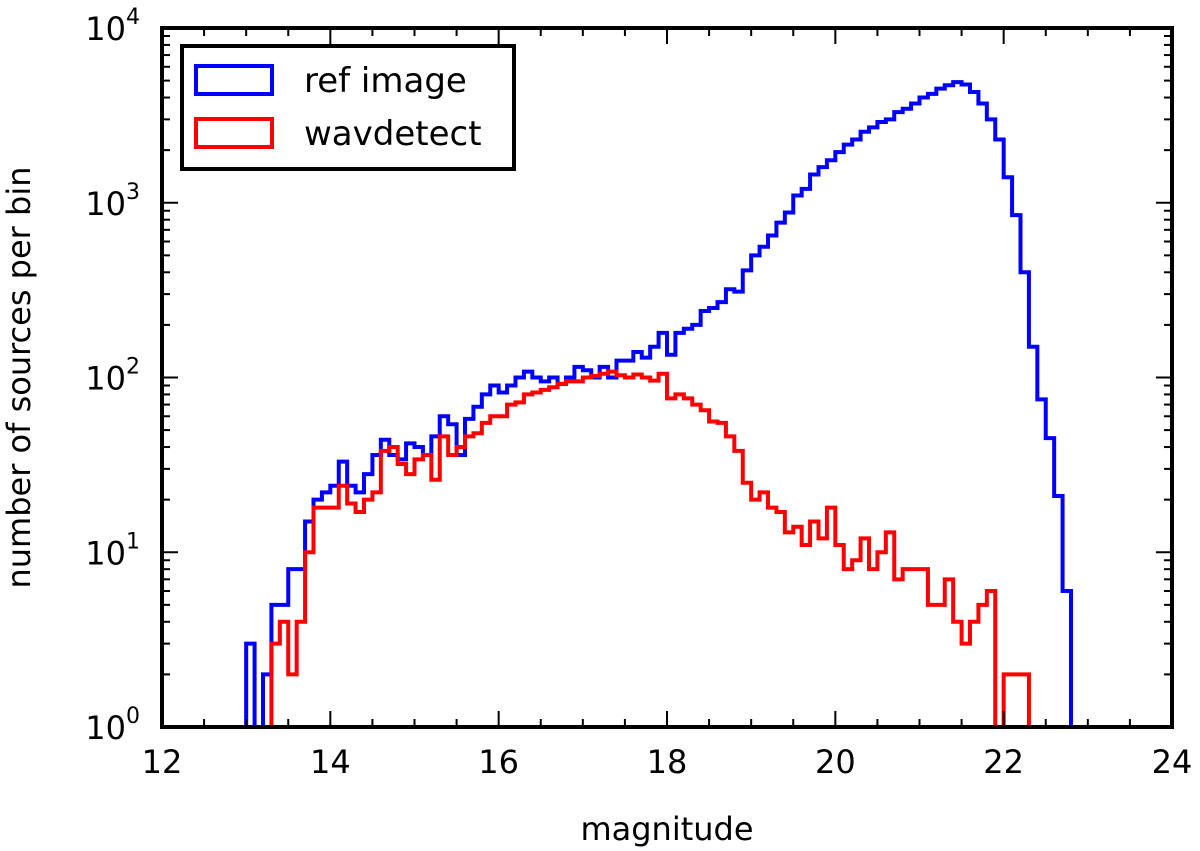 The width and height of the screenshot is (1200, 851). What do you see at coordinates (112, 201) in the screenshot?
I see `y-tick-label: 10³` at bounding box center [112, 201].